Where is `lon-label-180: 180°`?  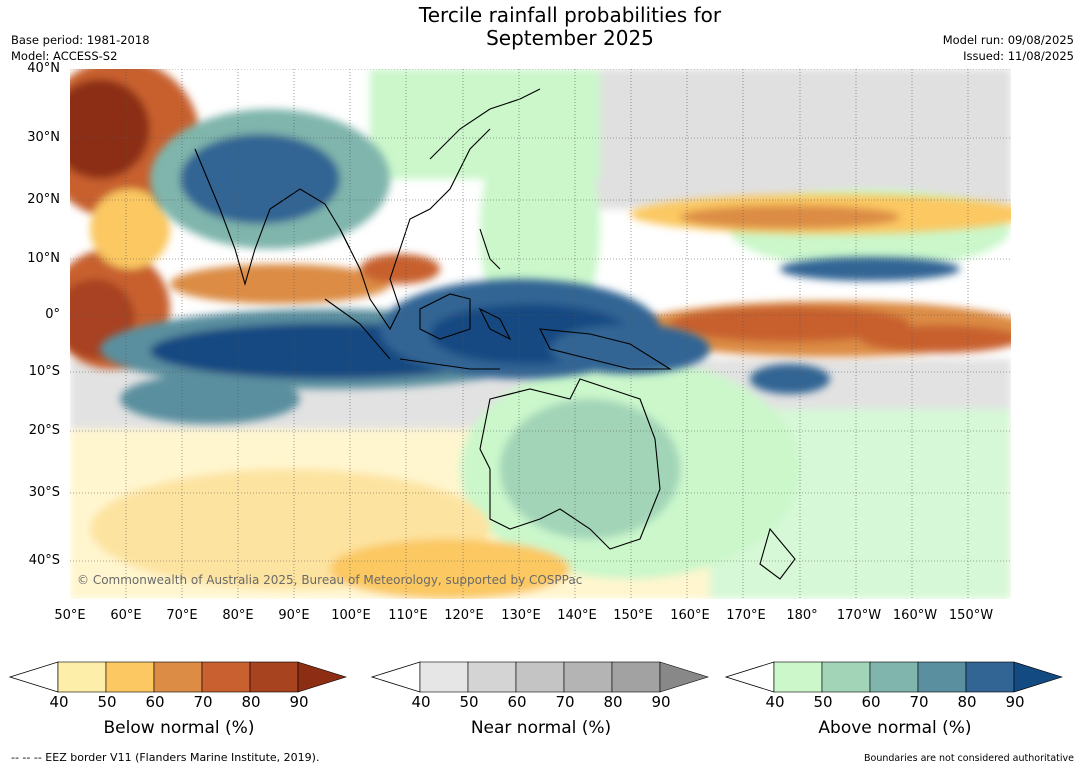 lon-label-180: 180° is located at coordinates (802, 615).